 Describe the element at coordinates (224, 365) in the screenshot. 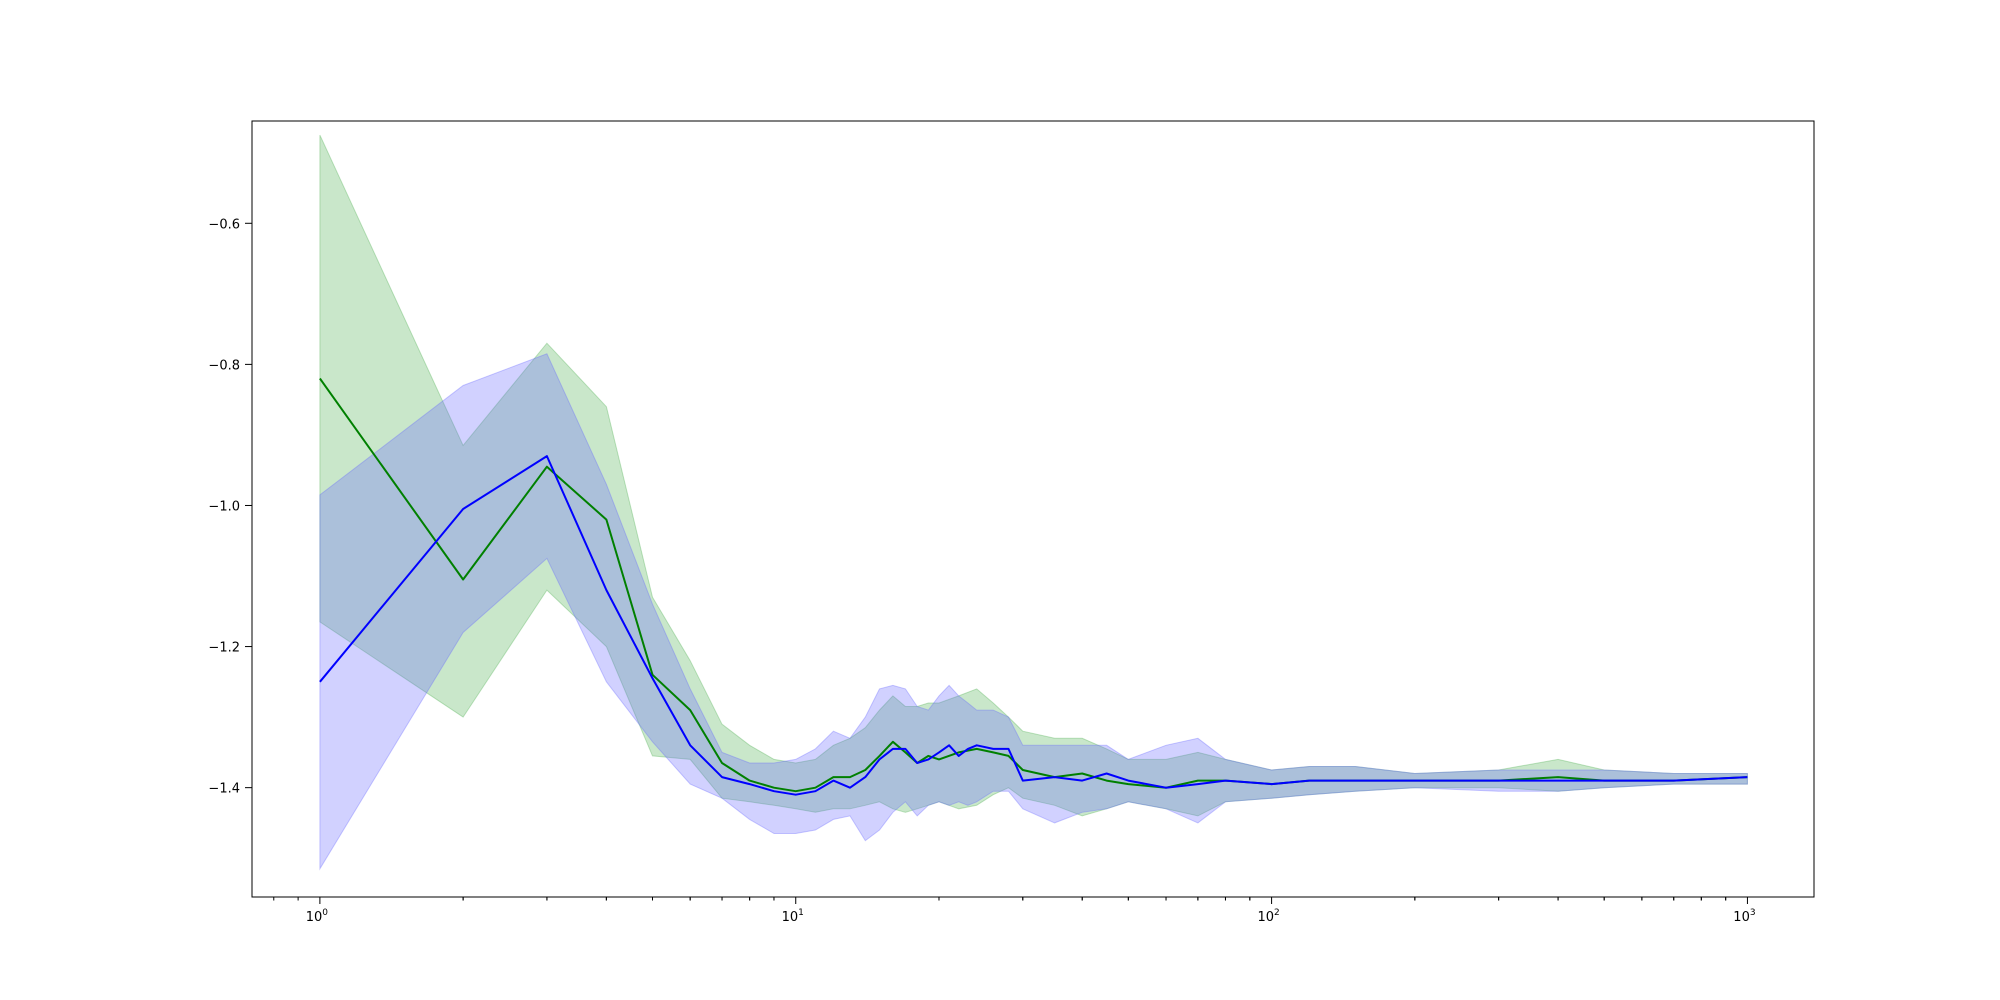

I see `y-tick-label: −0.8` at that location.